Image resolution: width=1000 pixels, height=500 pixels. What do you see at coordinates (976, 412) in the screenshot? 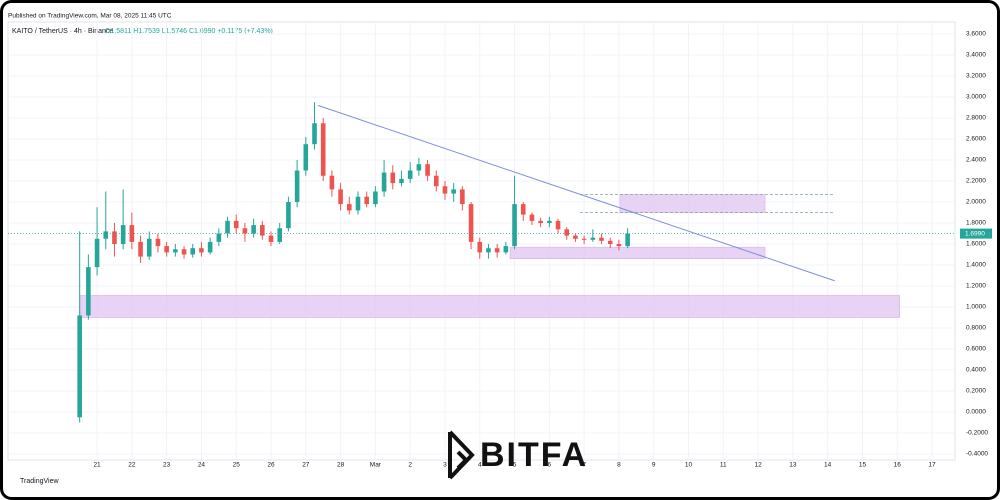
I see `y-tick-label: 0.0000` at bounding box center [976, 412].